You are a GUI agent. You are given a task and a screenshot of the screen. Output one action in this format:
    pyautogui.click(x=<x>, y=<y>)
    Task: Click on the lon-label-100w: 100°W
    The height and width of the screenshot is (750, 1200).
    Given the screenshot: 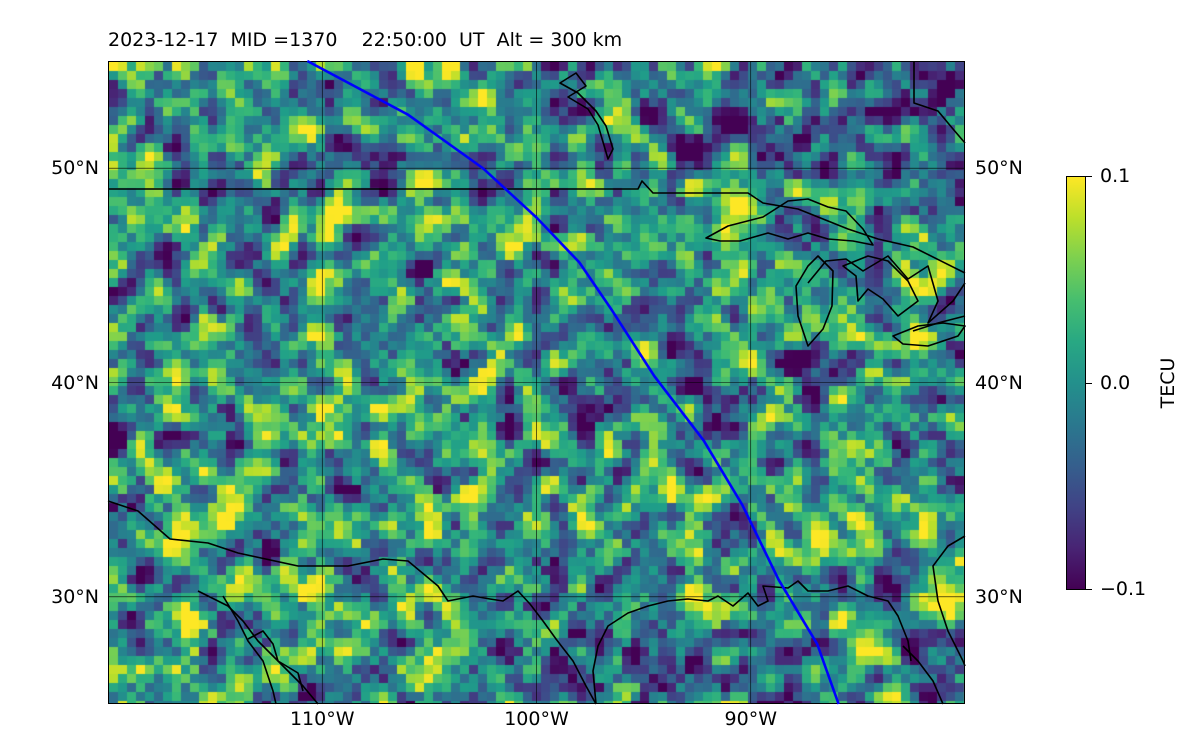 What is the action you would take?
    pyautogui.click(x=536, y=719)
    